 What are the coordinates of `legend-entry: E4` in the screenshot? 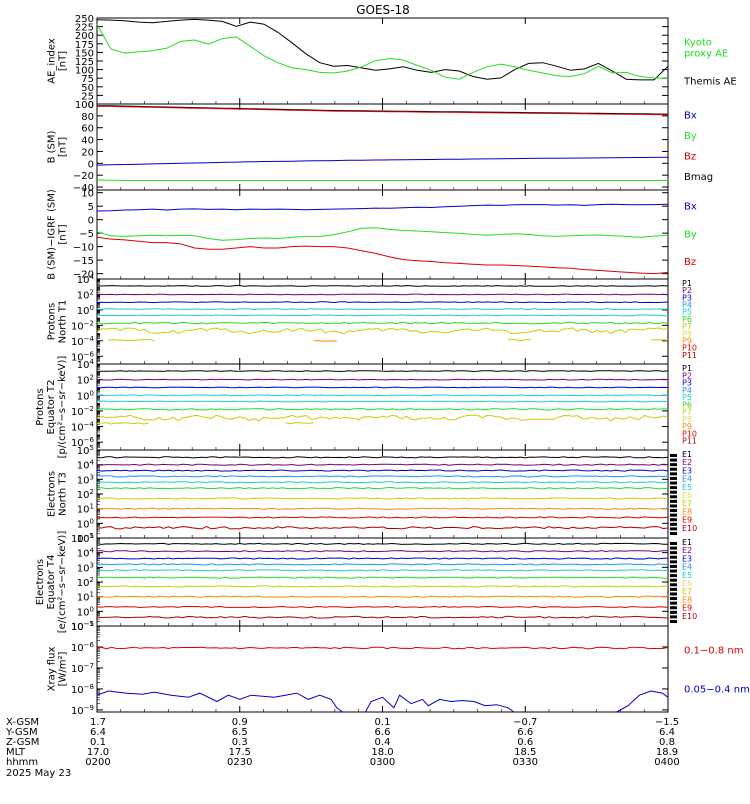 It's located at (687, 479).